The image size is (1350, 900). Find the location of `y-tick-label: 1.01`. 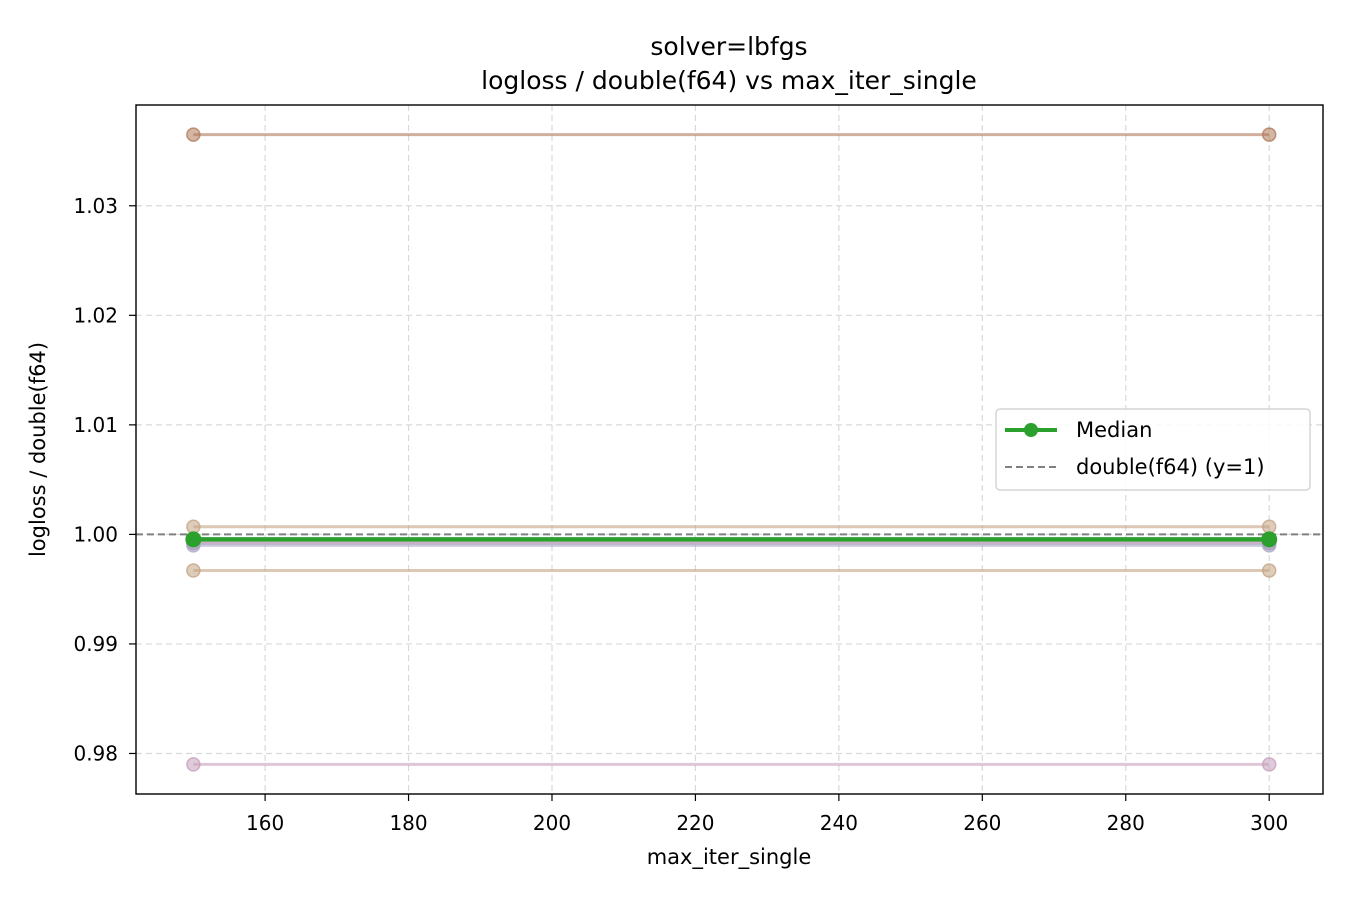

y-tick-label: 1.01 is located at coordinates (95, 425).